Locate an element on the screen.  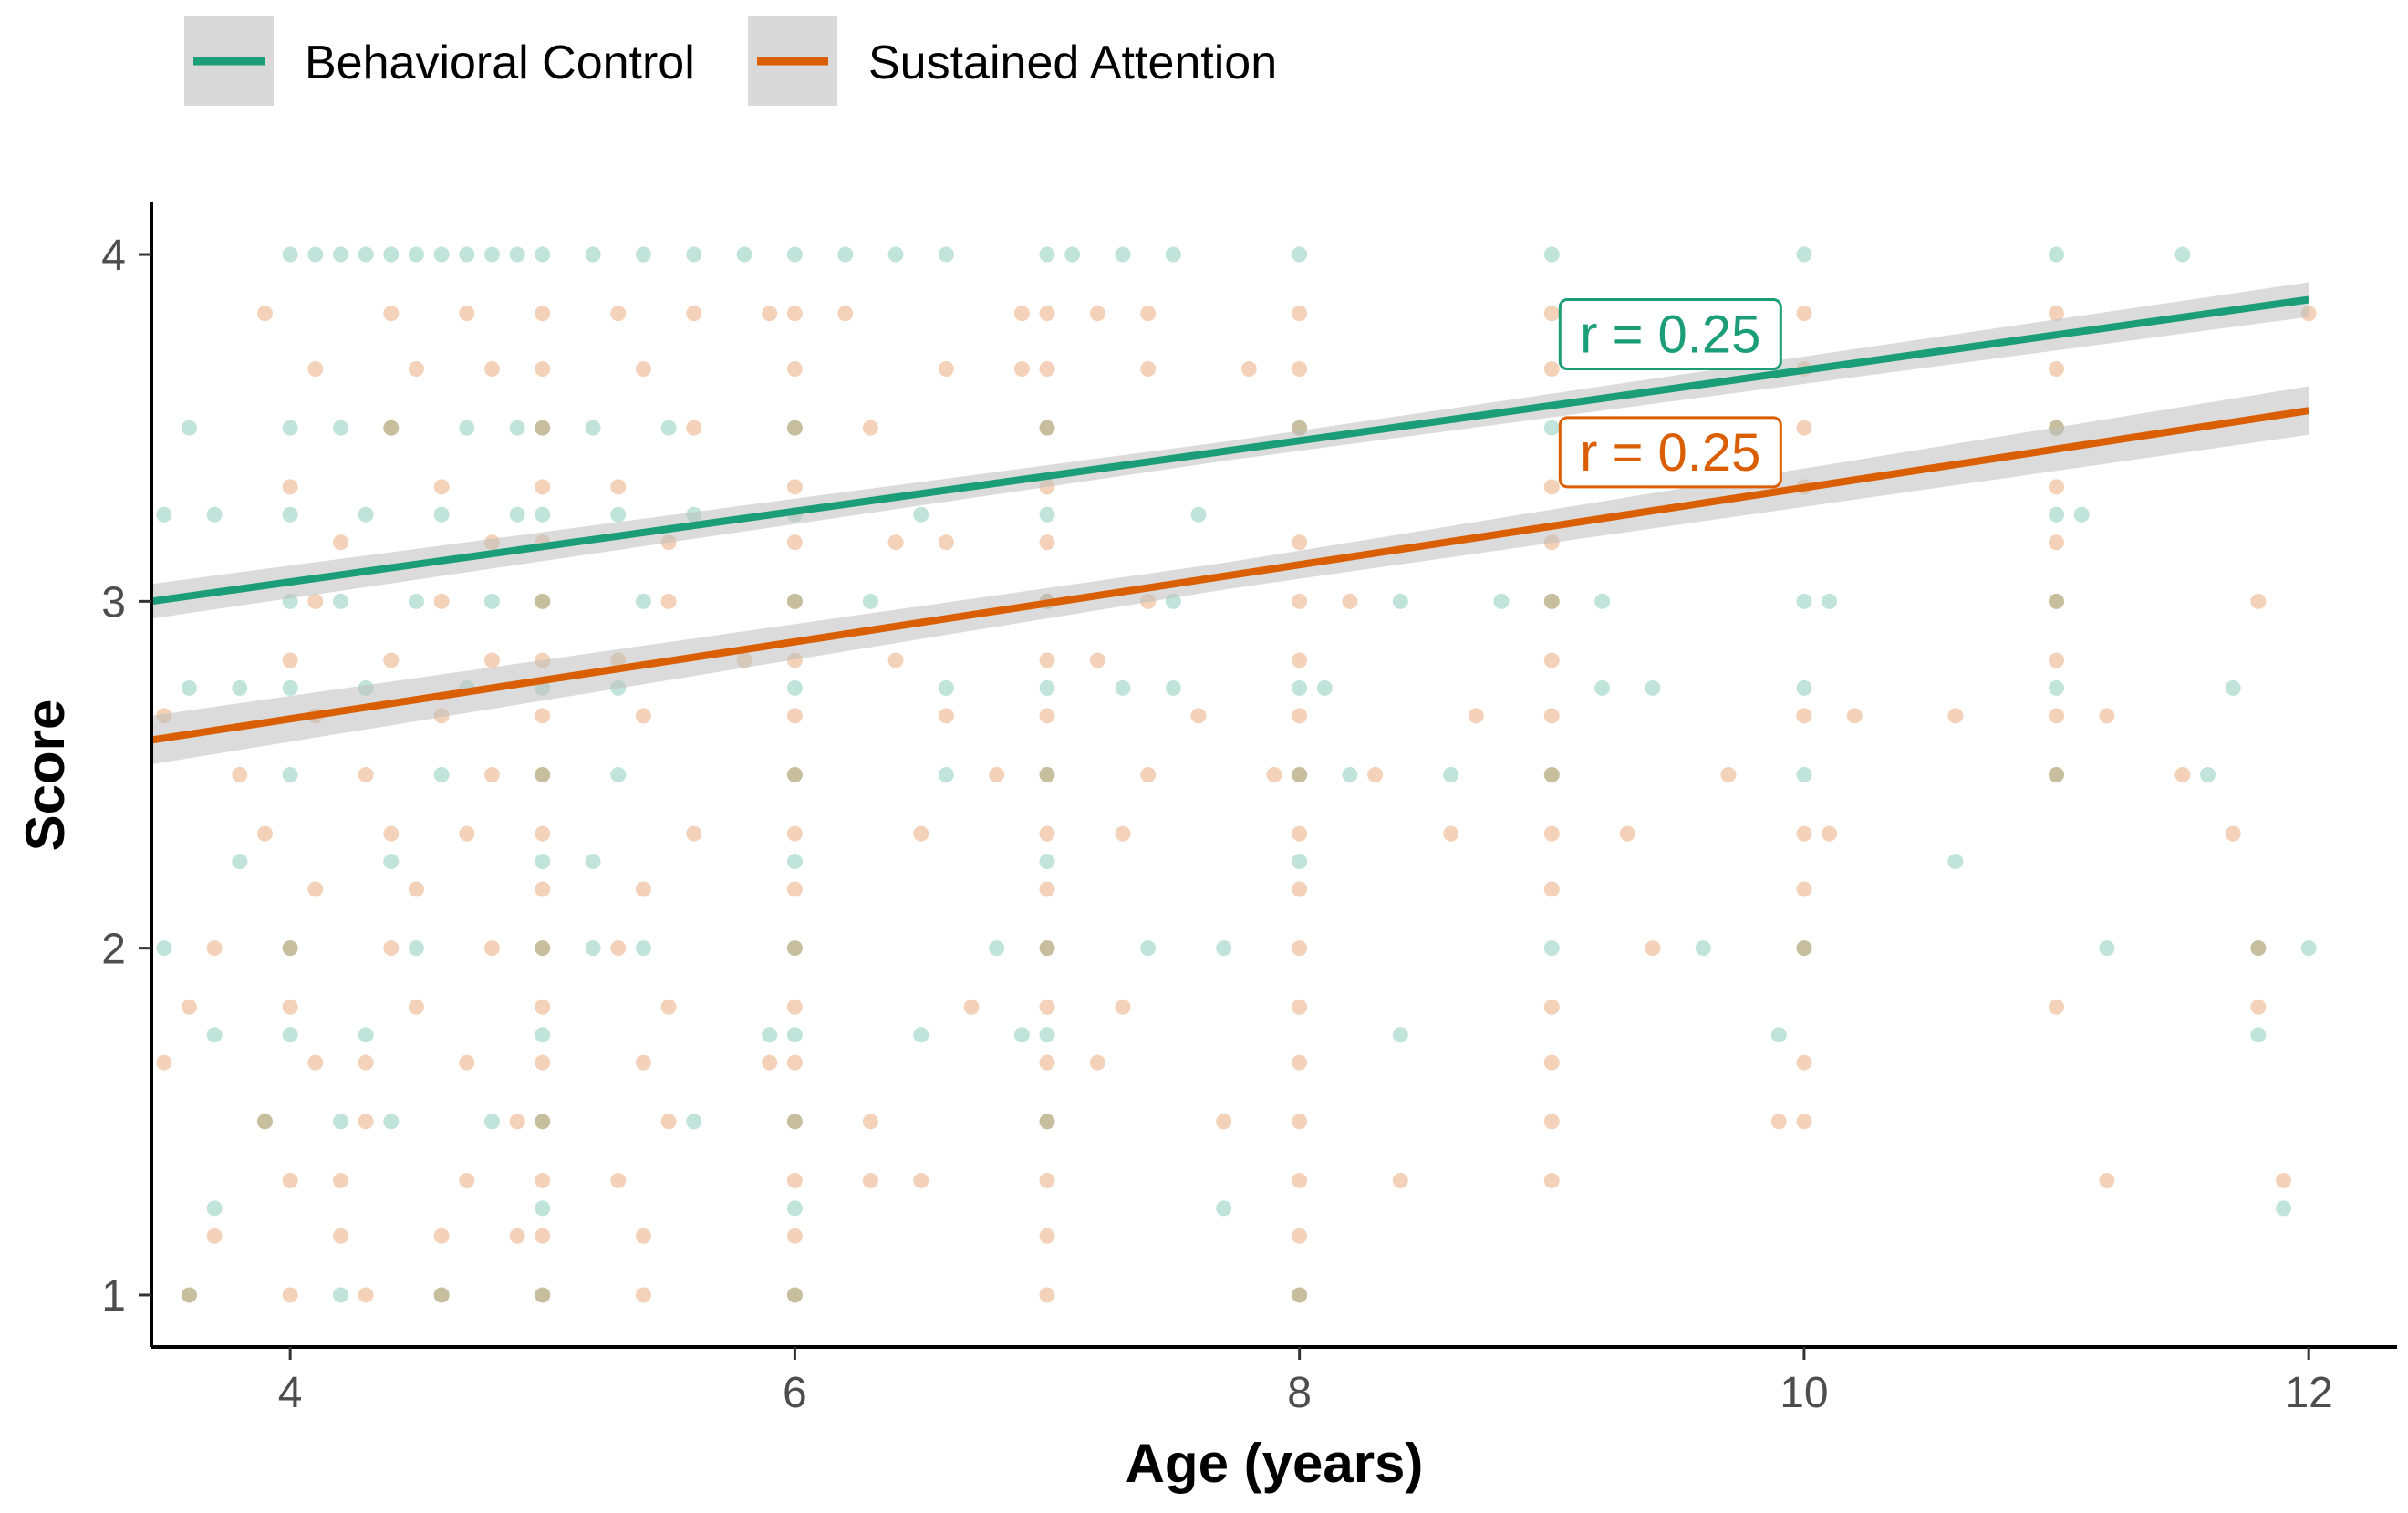
r-label-behavioral-control: r = 0.25 is located at coordinates (1670, 335).